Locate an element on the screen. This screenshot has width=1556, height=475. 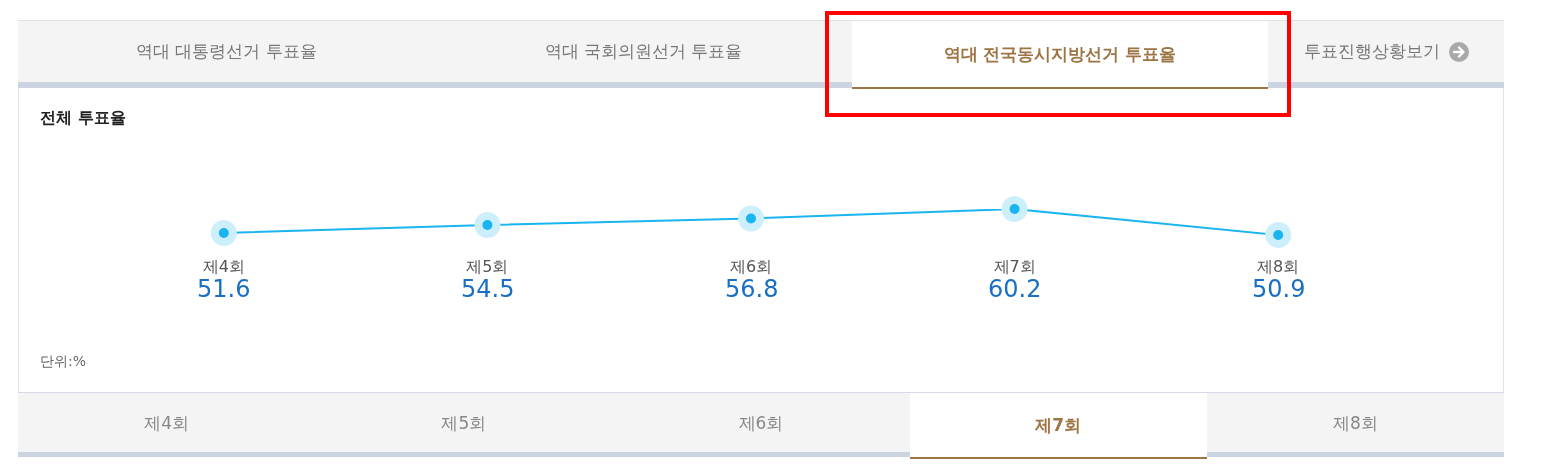
tab: 제6회 is located at coordinates (761, 423).